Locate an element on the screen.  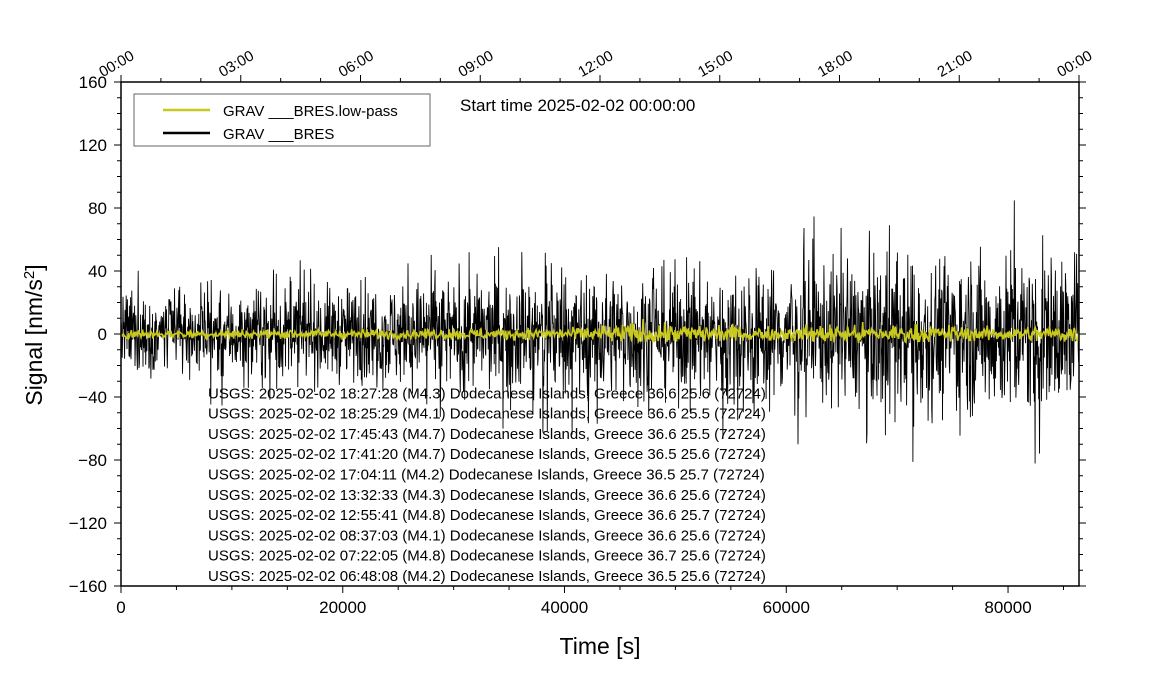
top-tick-label: 06:00 is located at coordinates (356, 63).